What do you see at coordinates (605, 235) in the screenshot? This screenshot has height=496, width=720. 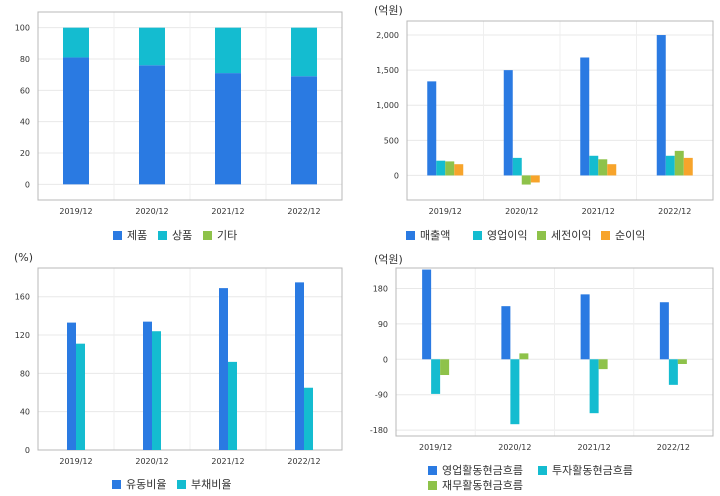 I see `legend-swatch-net-income` at bounding box center [605, 235].